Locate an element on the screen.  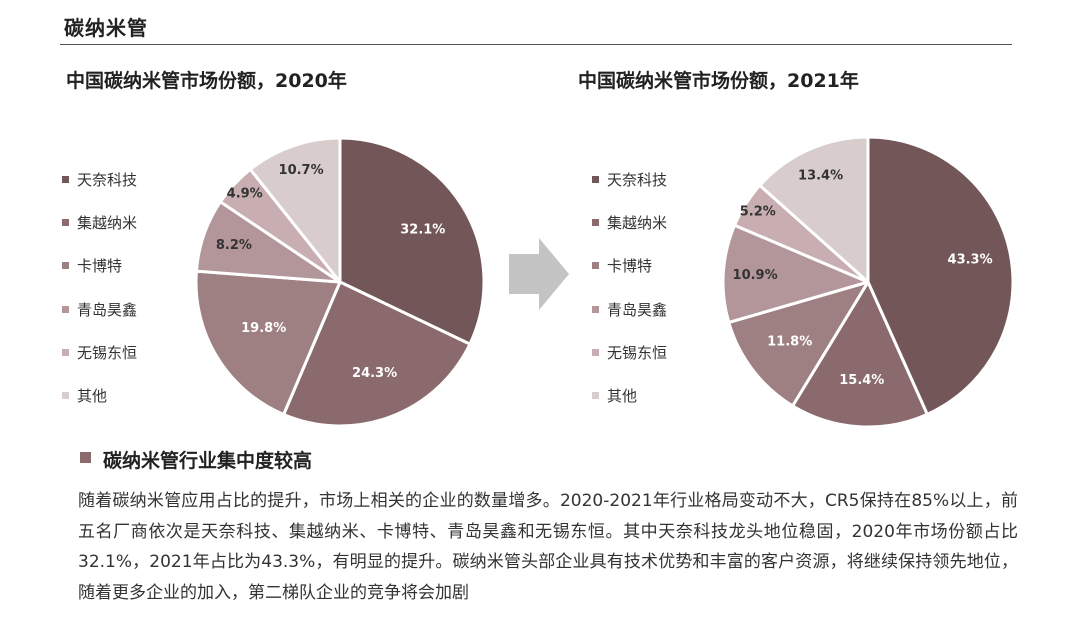
data-label: 8.2% is located at coordinates (234, 245).